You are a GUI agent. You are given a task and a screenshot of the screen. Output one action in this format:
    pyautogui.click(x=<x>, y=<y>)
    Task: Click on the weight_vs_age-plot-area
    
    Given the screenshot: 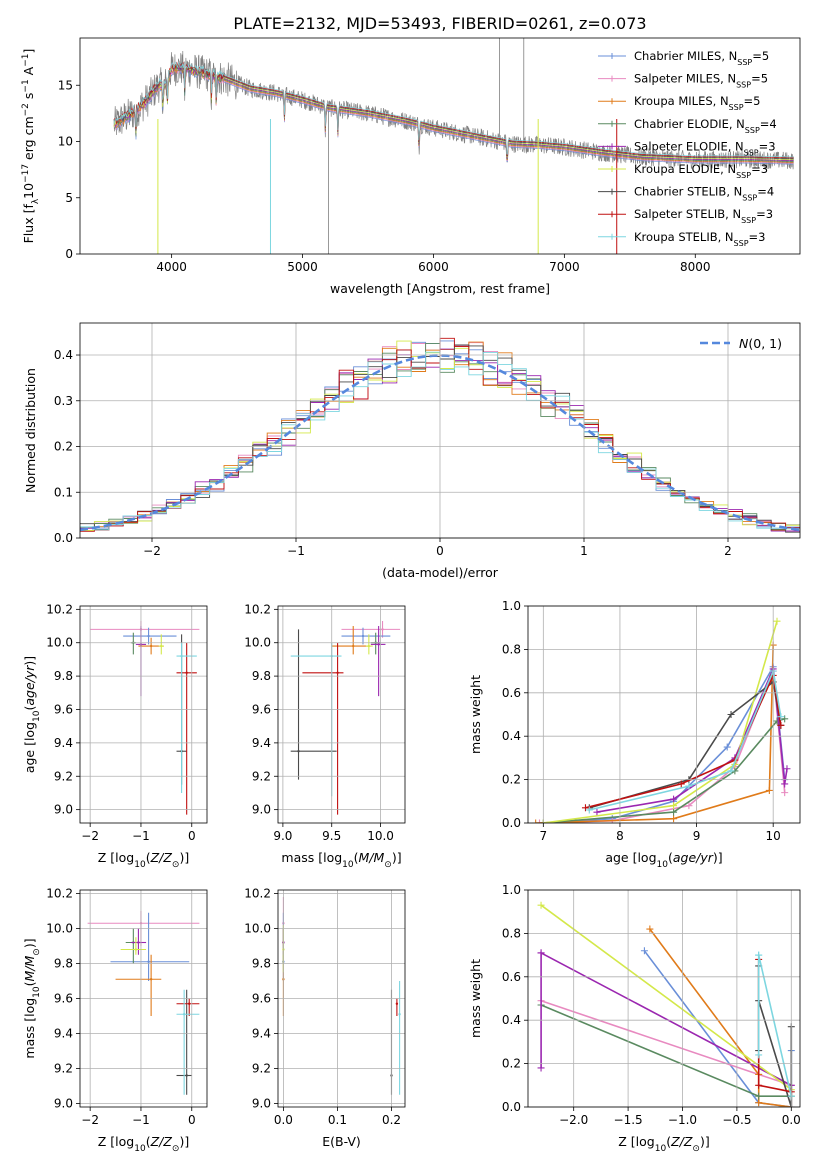 What is the action you would take?
    pyautogui.click(x=661, y=720)
    